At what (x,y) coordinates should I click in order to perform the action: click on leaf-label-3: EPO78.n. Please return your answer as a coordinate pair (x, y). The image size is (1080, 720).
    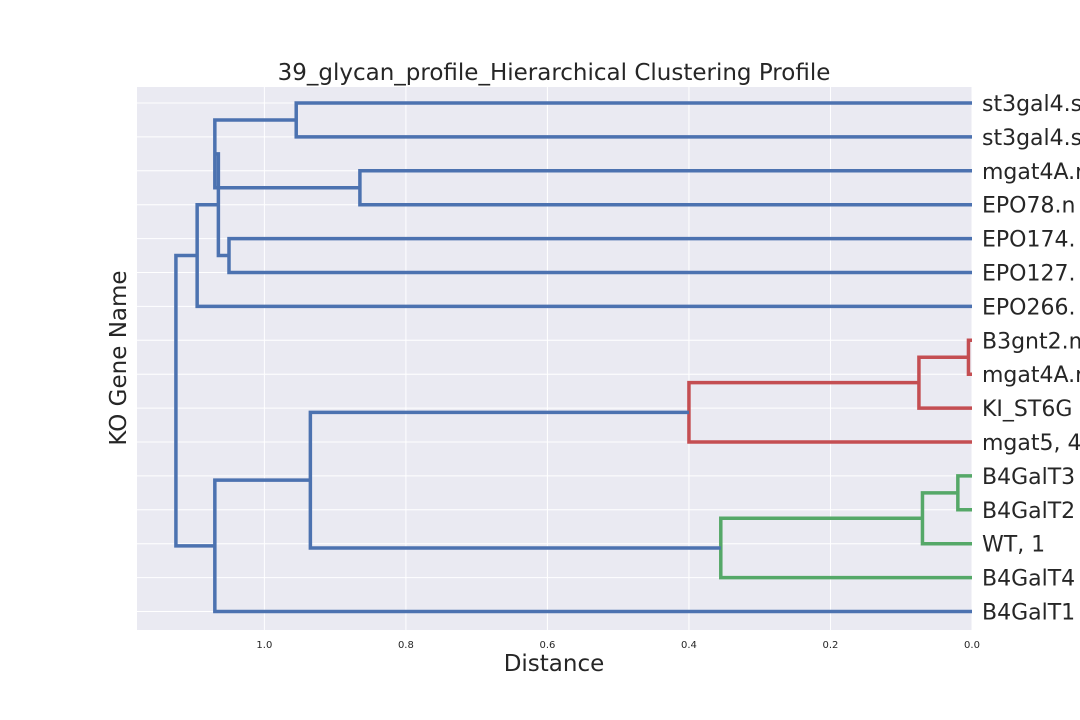
    Looking at the image, I should click on (1028, 206).